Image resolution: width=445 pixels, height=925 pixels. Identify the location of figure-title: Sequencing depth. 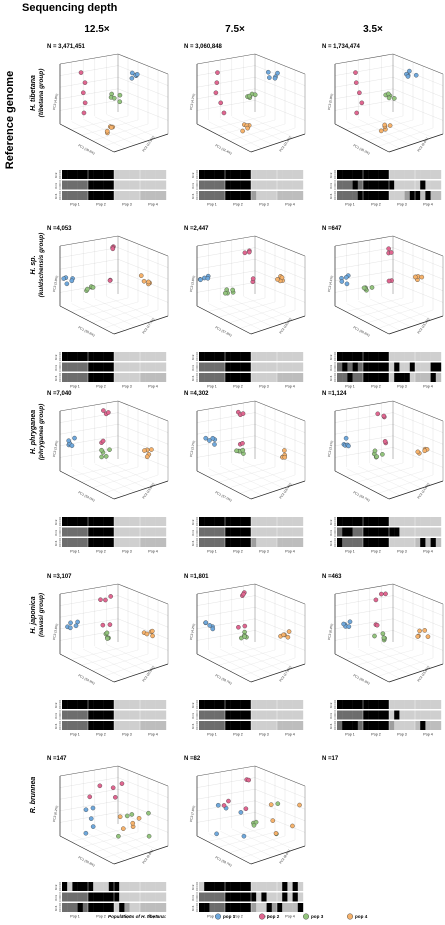
(70, 8).